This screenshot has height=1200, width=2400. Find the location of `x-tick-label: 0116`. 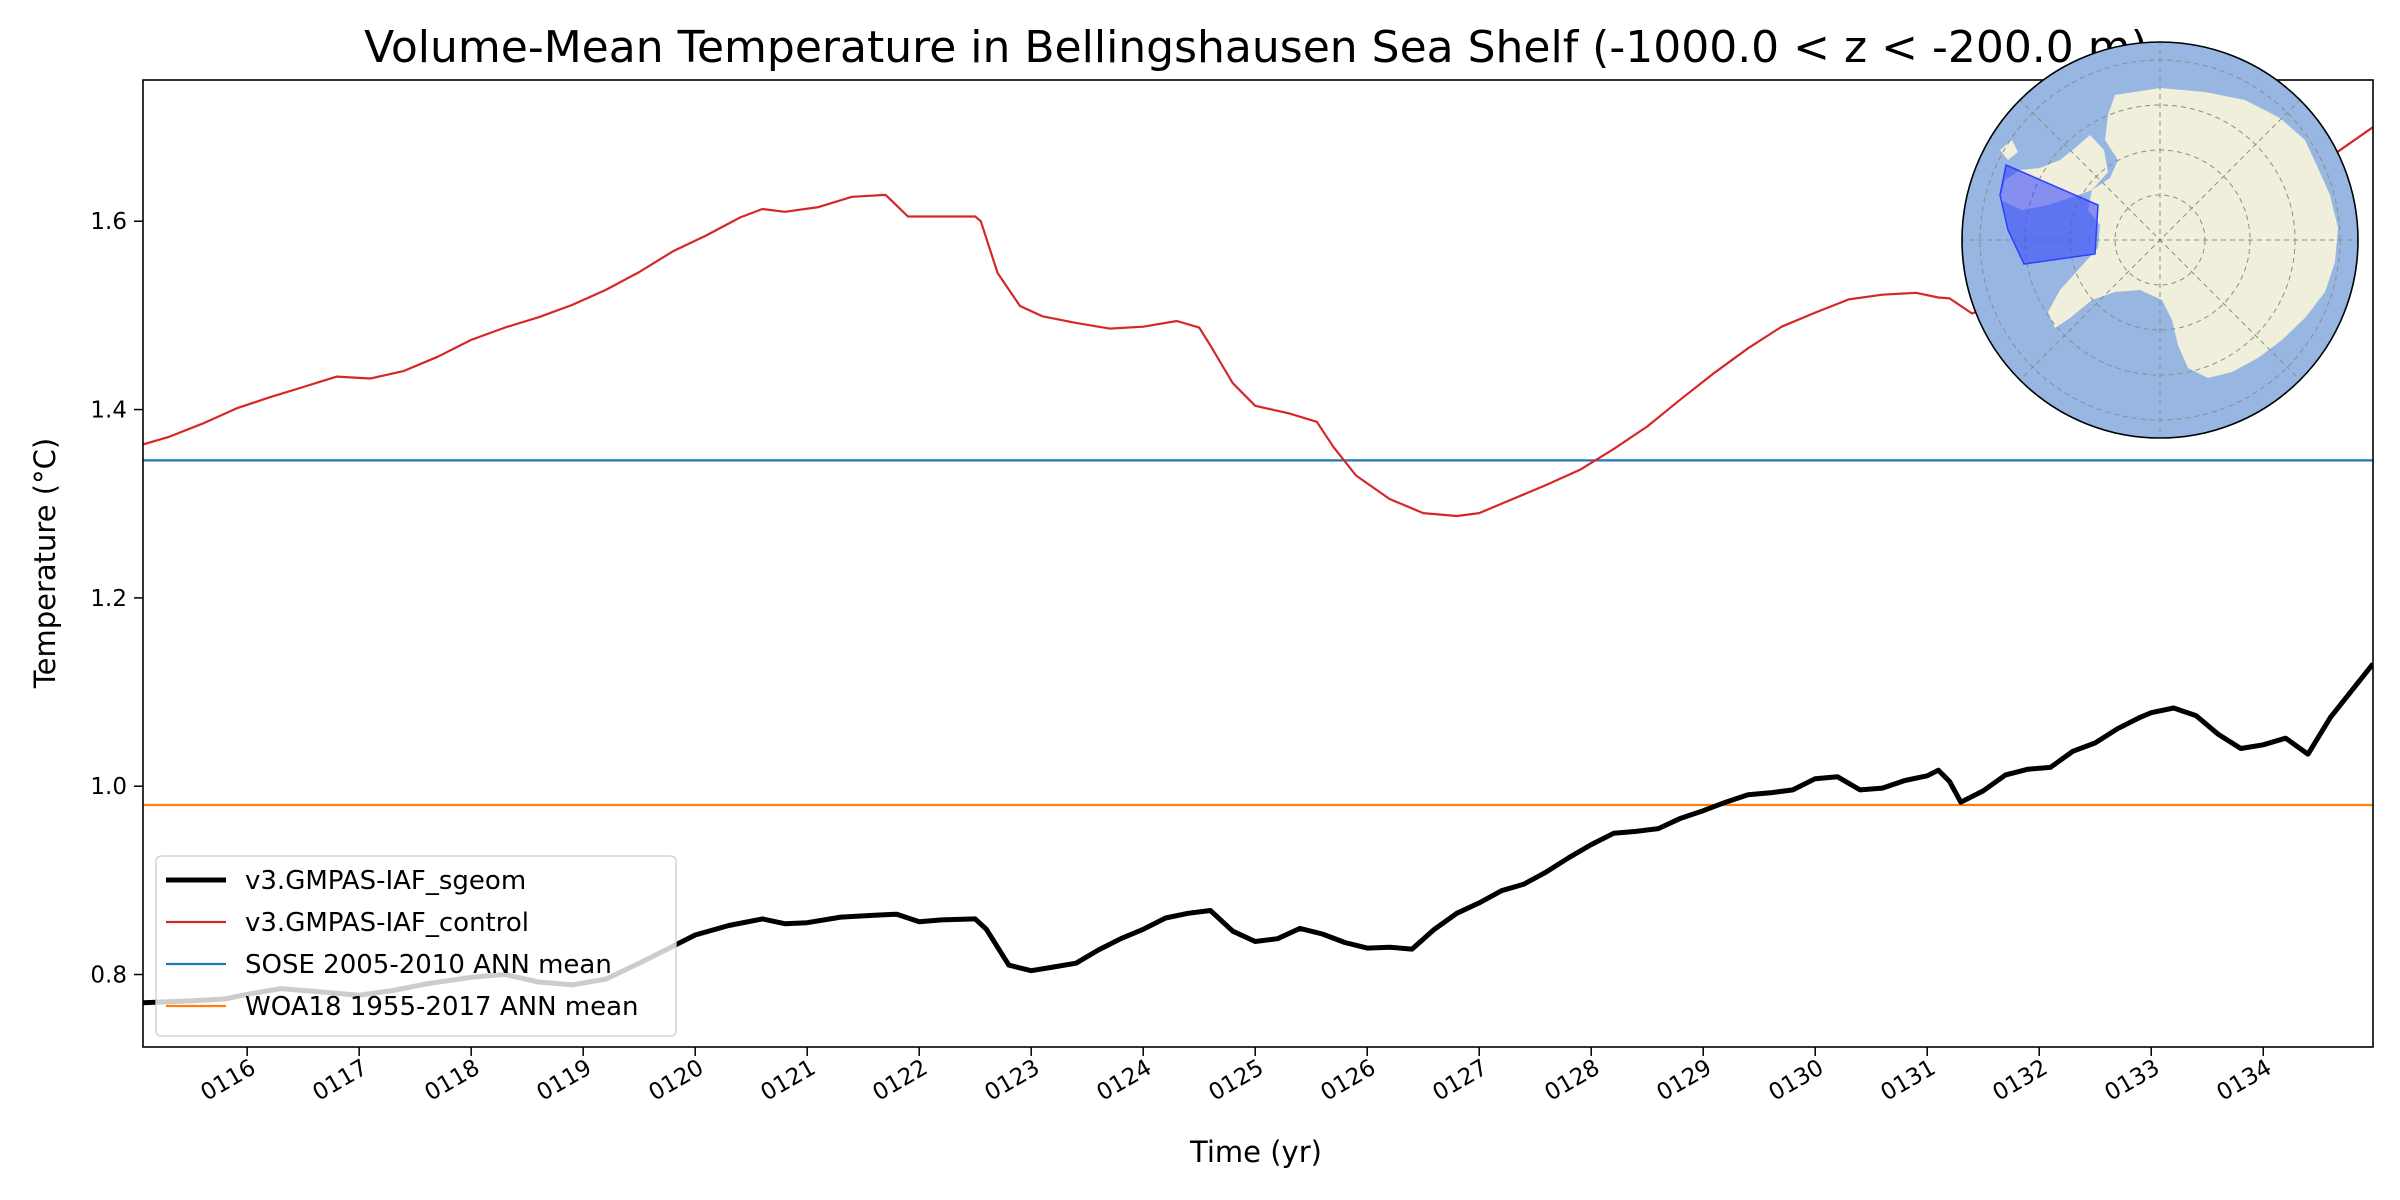

x-tick-label: 0116 is located at coordinates (228, 1081).